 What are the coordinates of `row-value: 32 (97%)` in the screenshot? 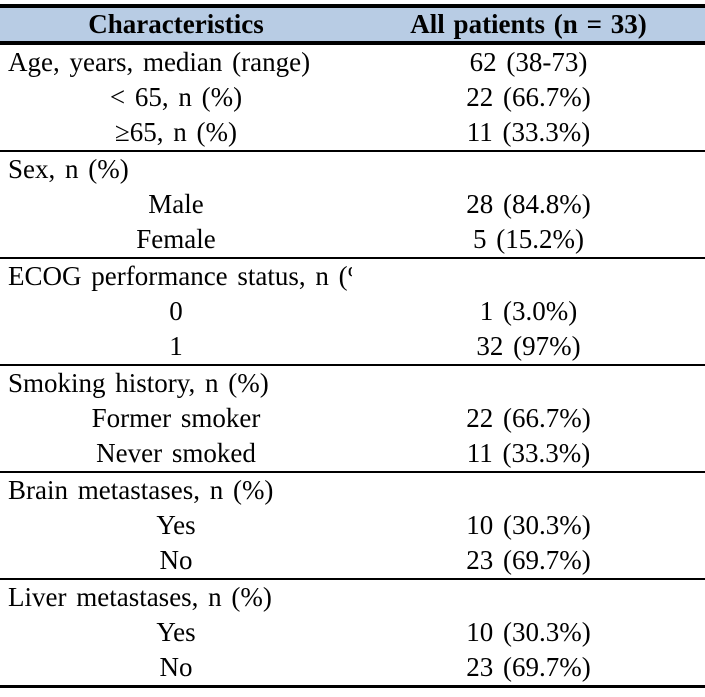 It's located at (528, 346).